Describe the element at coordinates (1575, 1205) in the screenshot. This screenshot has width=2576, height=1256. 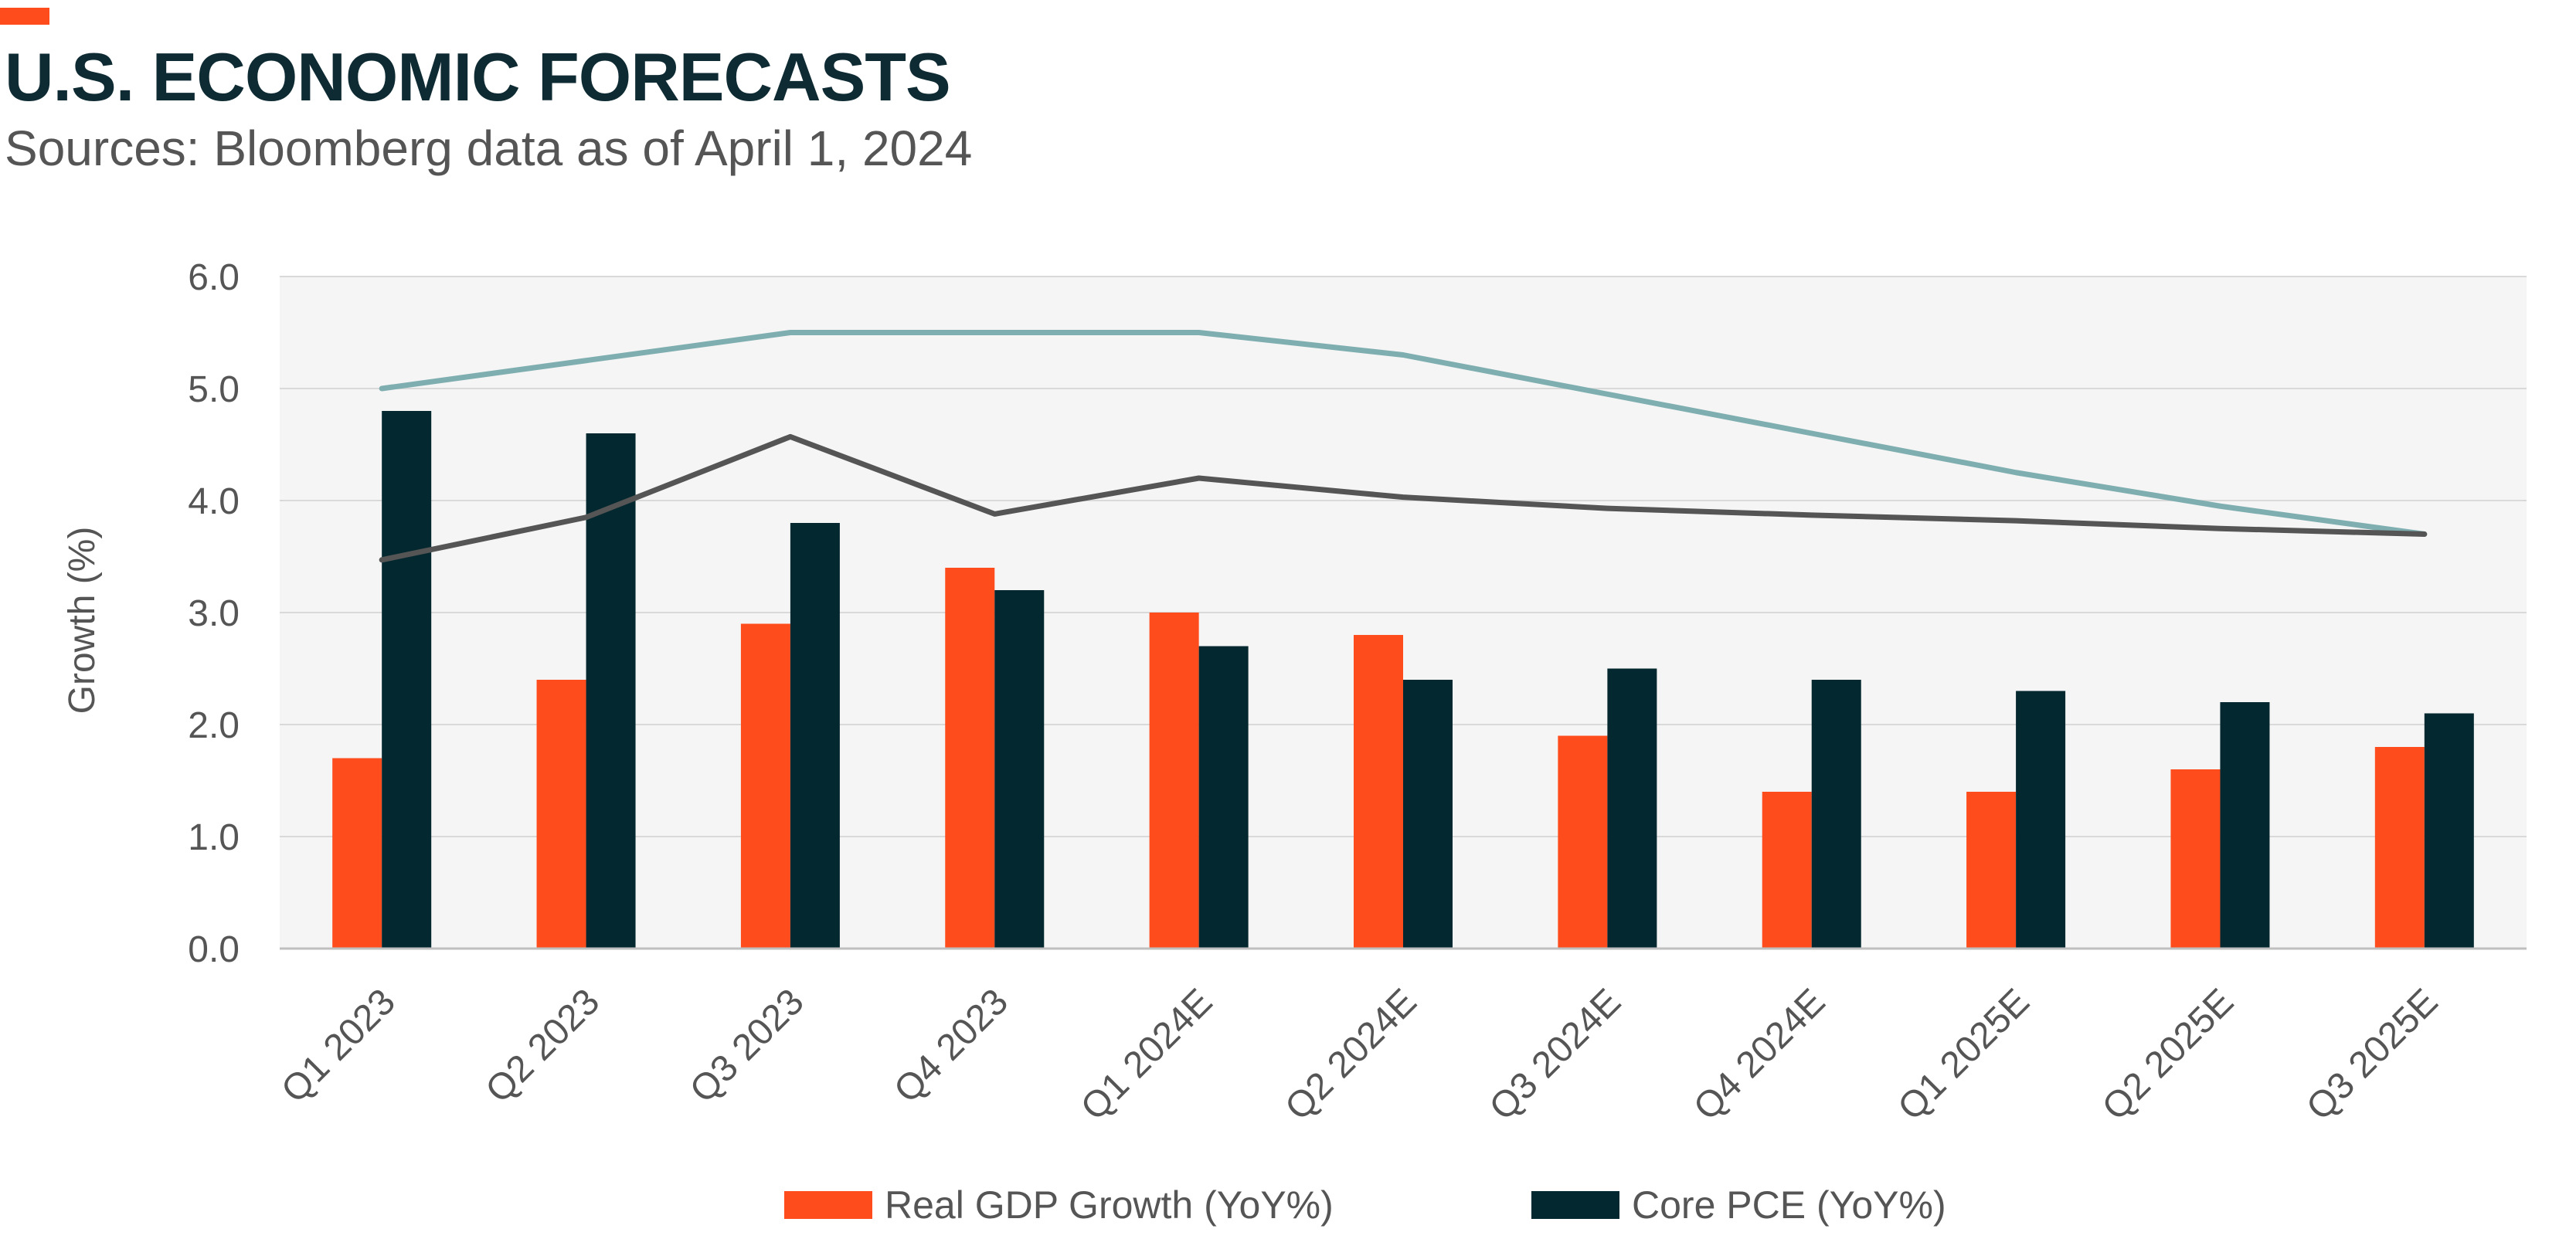
I see `legend-swatch-pce` at that location.